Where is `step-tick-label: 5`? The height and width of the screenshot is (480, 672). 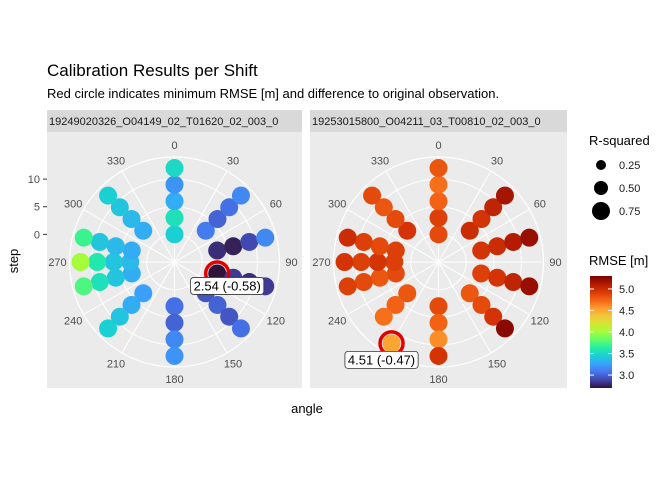
step-tick-label: 5 is located at coordinates (37, 208).